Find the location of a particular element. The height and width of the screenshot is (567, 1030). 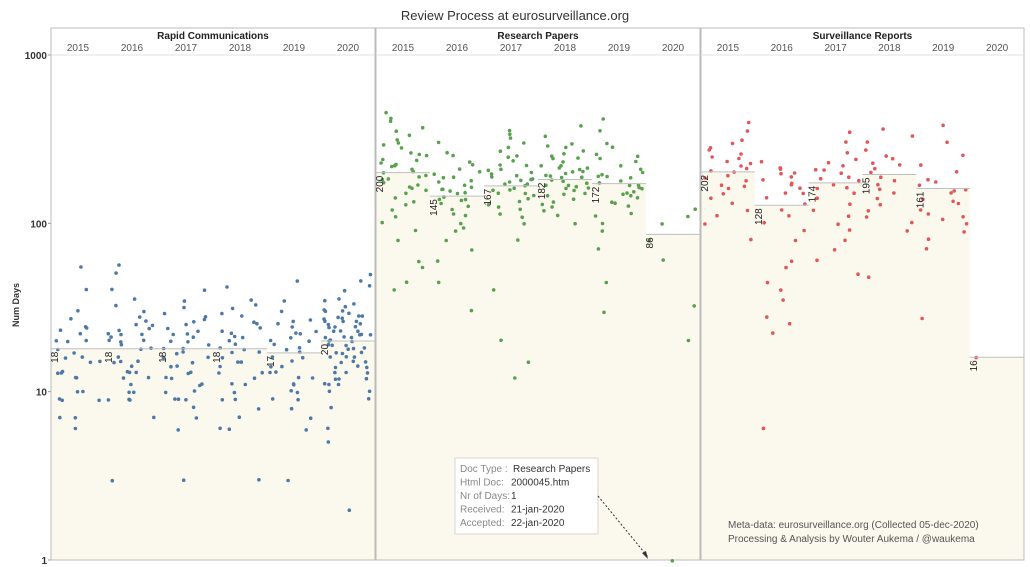

tooltip-value: 22-jan-2020 is located at coordinates (538, 523).